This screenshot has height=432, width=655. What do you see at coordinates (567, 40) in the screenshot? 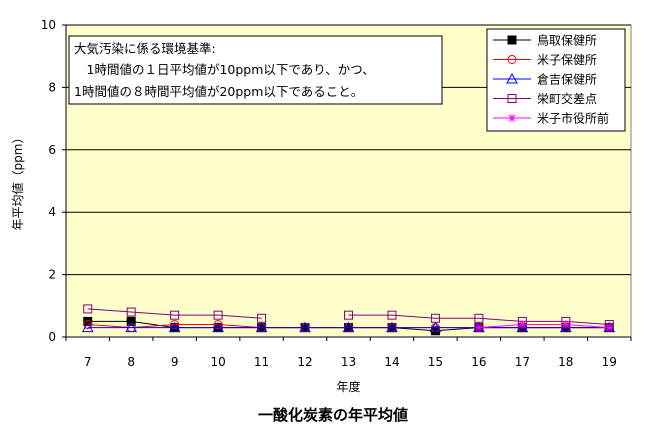
I see `legend-label-1: 鳥取保健所` at bounding box center [567, 40].